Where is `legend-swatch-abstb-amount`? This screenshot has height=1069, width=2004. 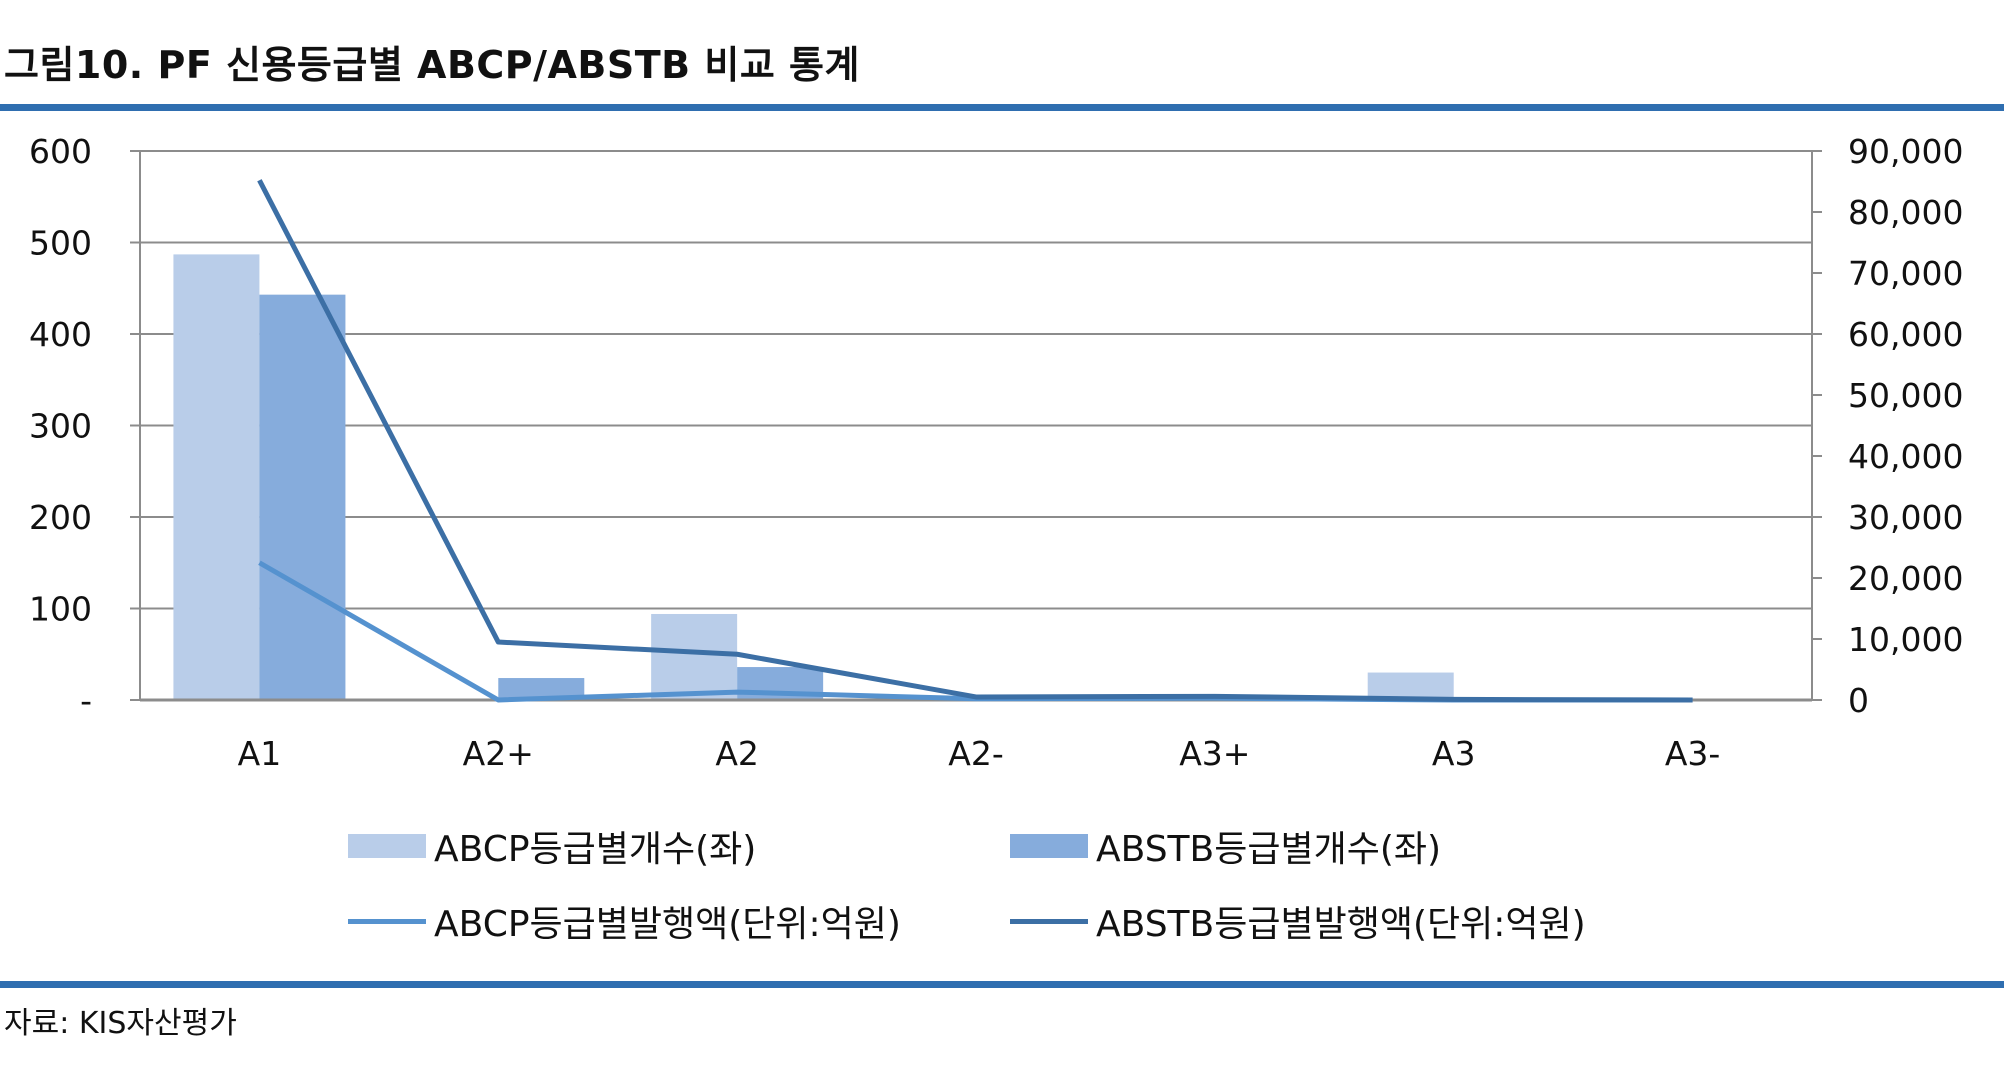 legend-swatch-abstb-amount is located at coordinates (1049, 921).